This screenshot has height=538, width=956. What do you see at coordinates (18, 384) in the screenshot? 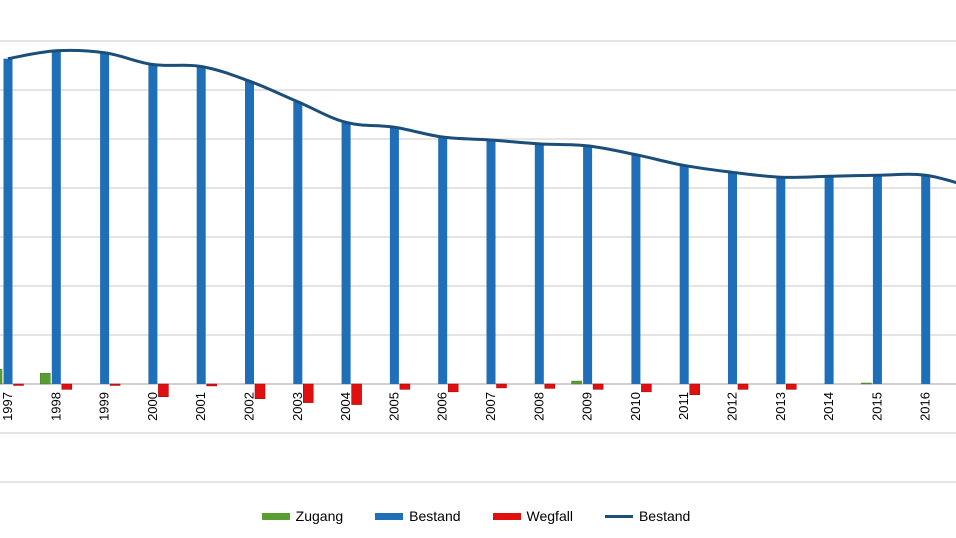
I see `bar-wegfall-1997` at bounding box center [18, 384].